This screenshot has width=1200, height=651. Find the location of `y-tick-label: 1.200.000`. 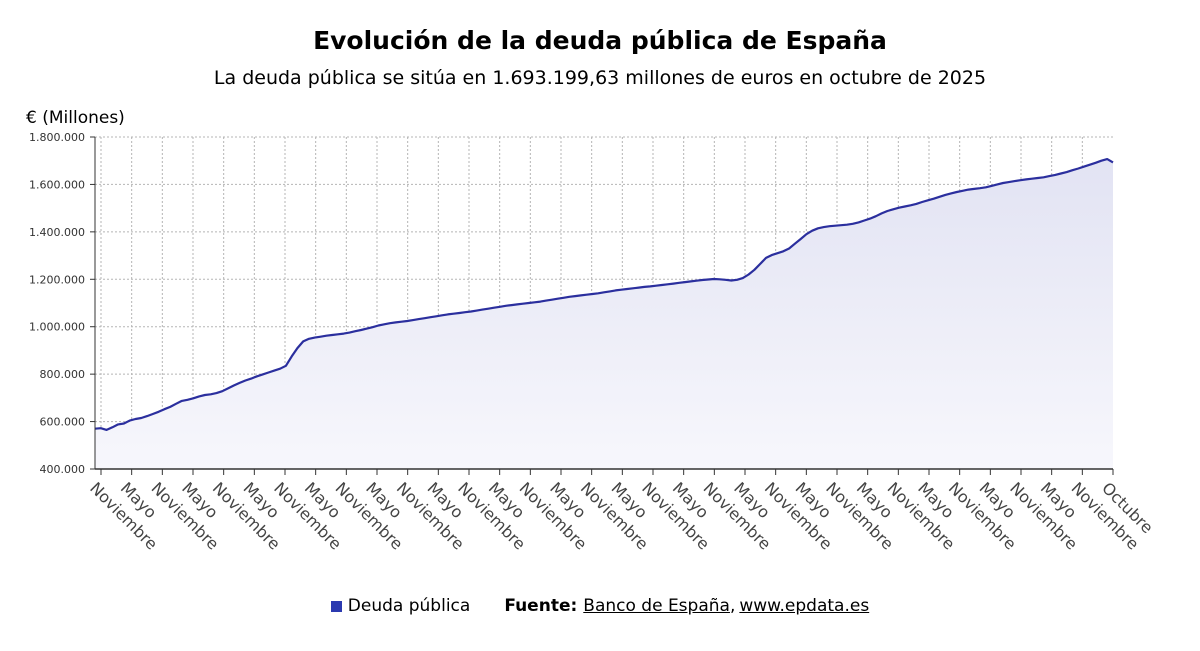

y-tick-label: 1.200.000 is located at coordinates (57, 279).